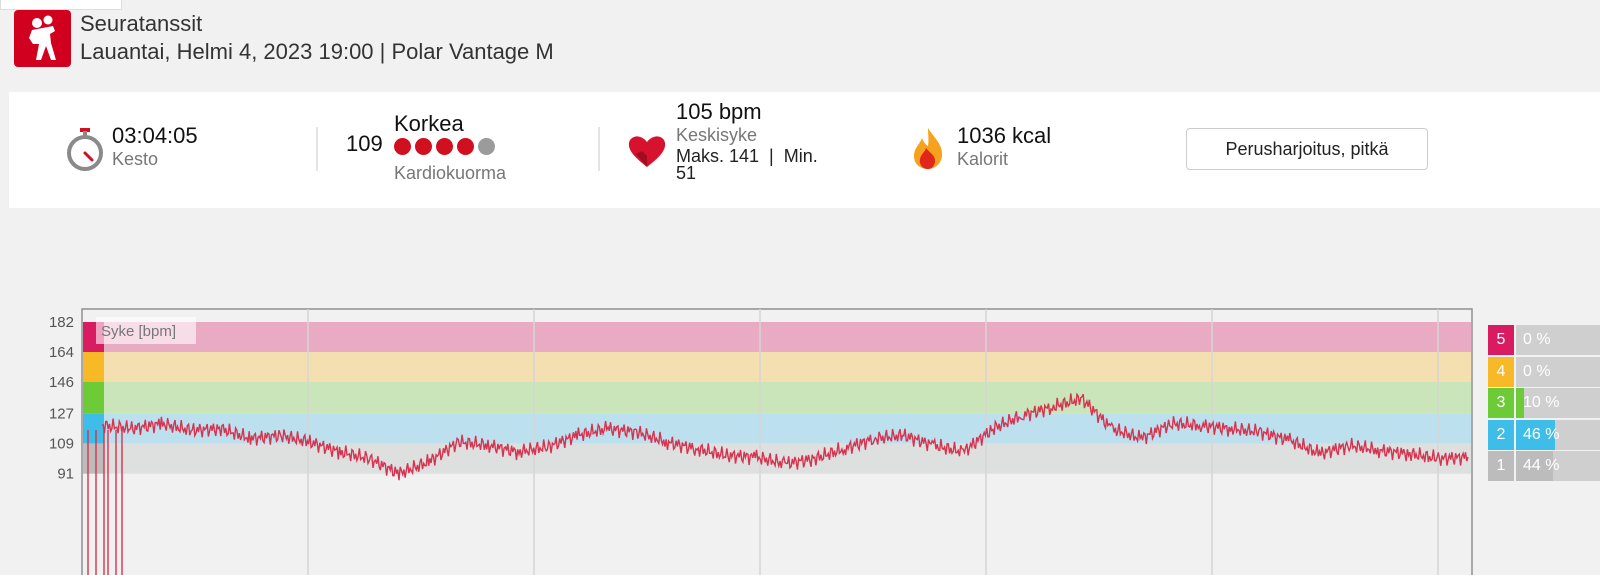 Image resolution: width=1600 pixels, height=575 pixels. What do you see at coordinates (155, 135) in the screenshot?
I see `duration-value: 03:04:05` at bounding box center [155, 135].